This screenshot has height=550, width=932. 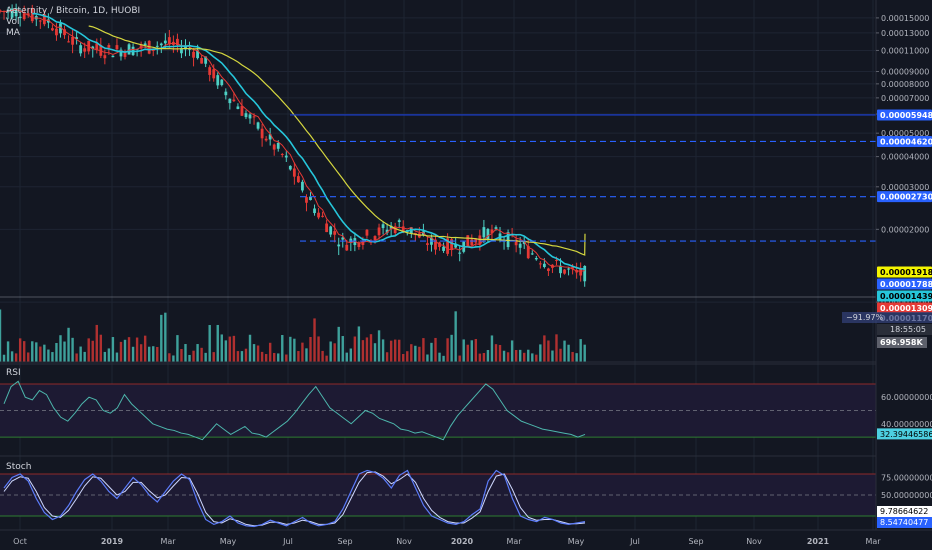 I want to click on price-tick-label: 0.00005000, so click(x=905, y=133).